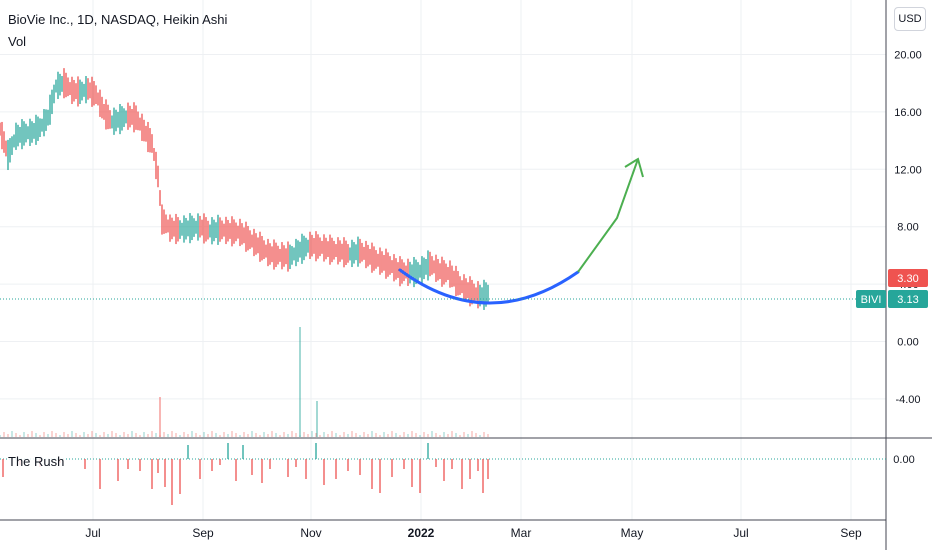 The height and width of the screenshot is (555, 932). What do you see at coordinates (908, 113) in the screenshot?
I see `price-tick-label: 16.00` at bounding box center [908, 113].